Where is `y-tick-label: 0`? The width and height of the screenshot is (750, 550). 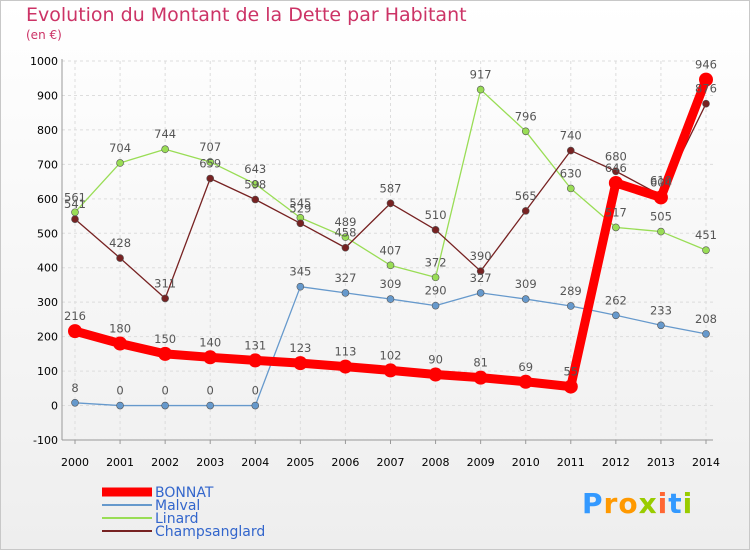
y-tick-label: 0 is located at coordinates (54, 406).